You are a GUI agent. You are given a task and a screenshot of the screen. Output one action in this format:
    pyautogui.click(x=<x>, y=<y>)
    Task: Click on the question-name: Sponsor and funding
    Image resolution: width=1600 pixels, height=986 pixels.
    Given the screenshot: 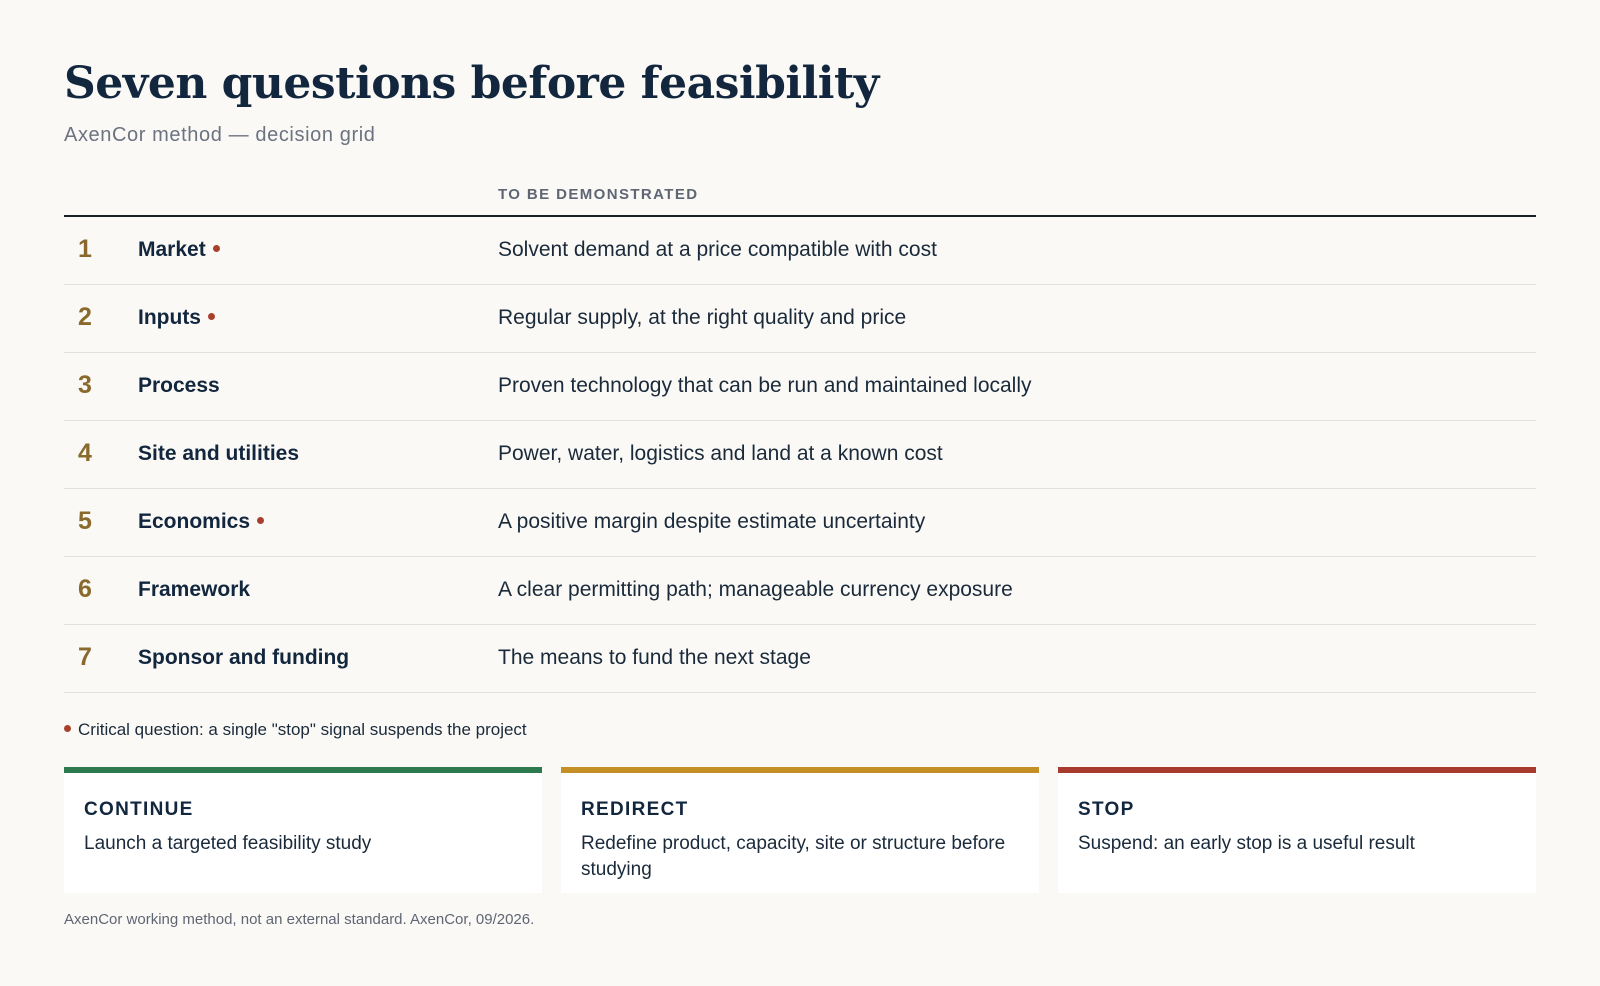 What is the action you would take?
    pyautogui.click(x=243, y=658)
    